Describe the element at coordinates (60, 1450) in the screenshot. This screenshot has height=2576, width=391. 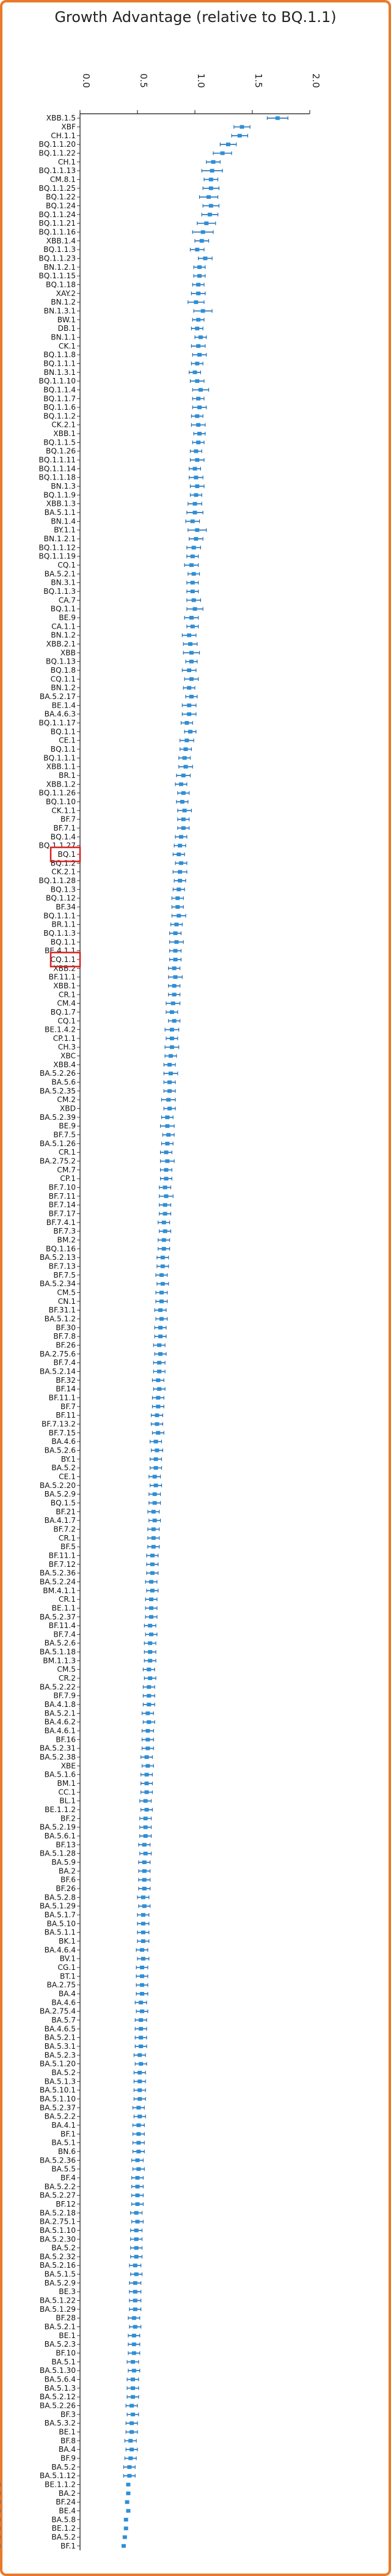
I see `y-tick-label: BA.5.2.6` at that location.